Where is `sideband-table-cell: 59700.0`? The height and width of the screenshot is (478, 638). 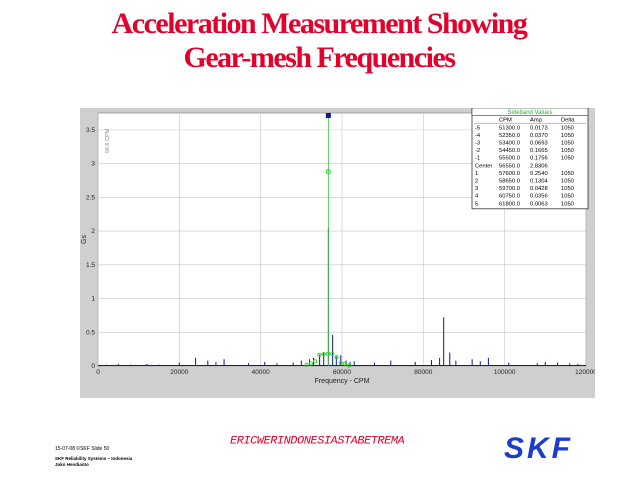
sideband-table-cell: 59700.0 is located at coordinates (509, 189).